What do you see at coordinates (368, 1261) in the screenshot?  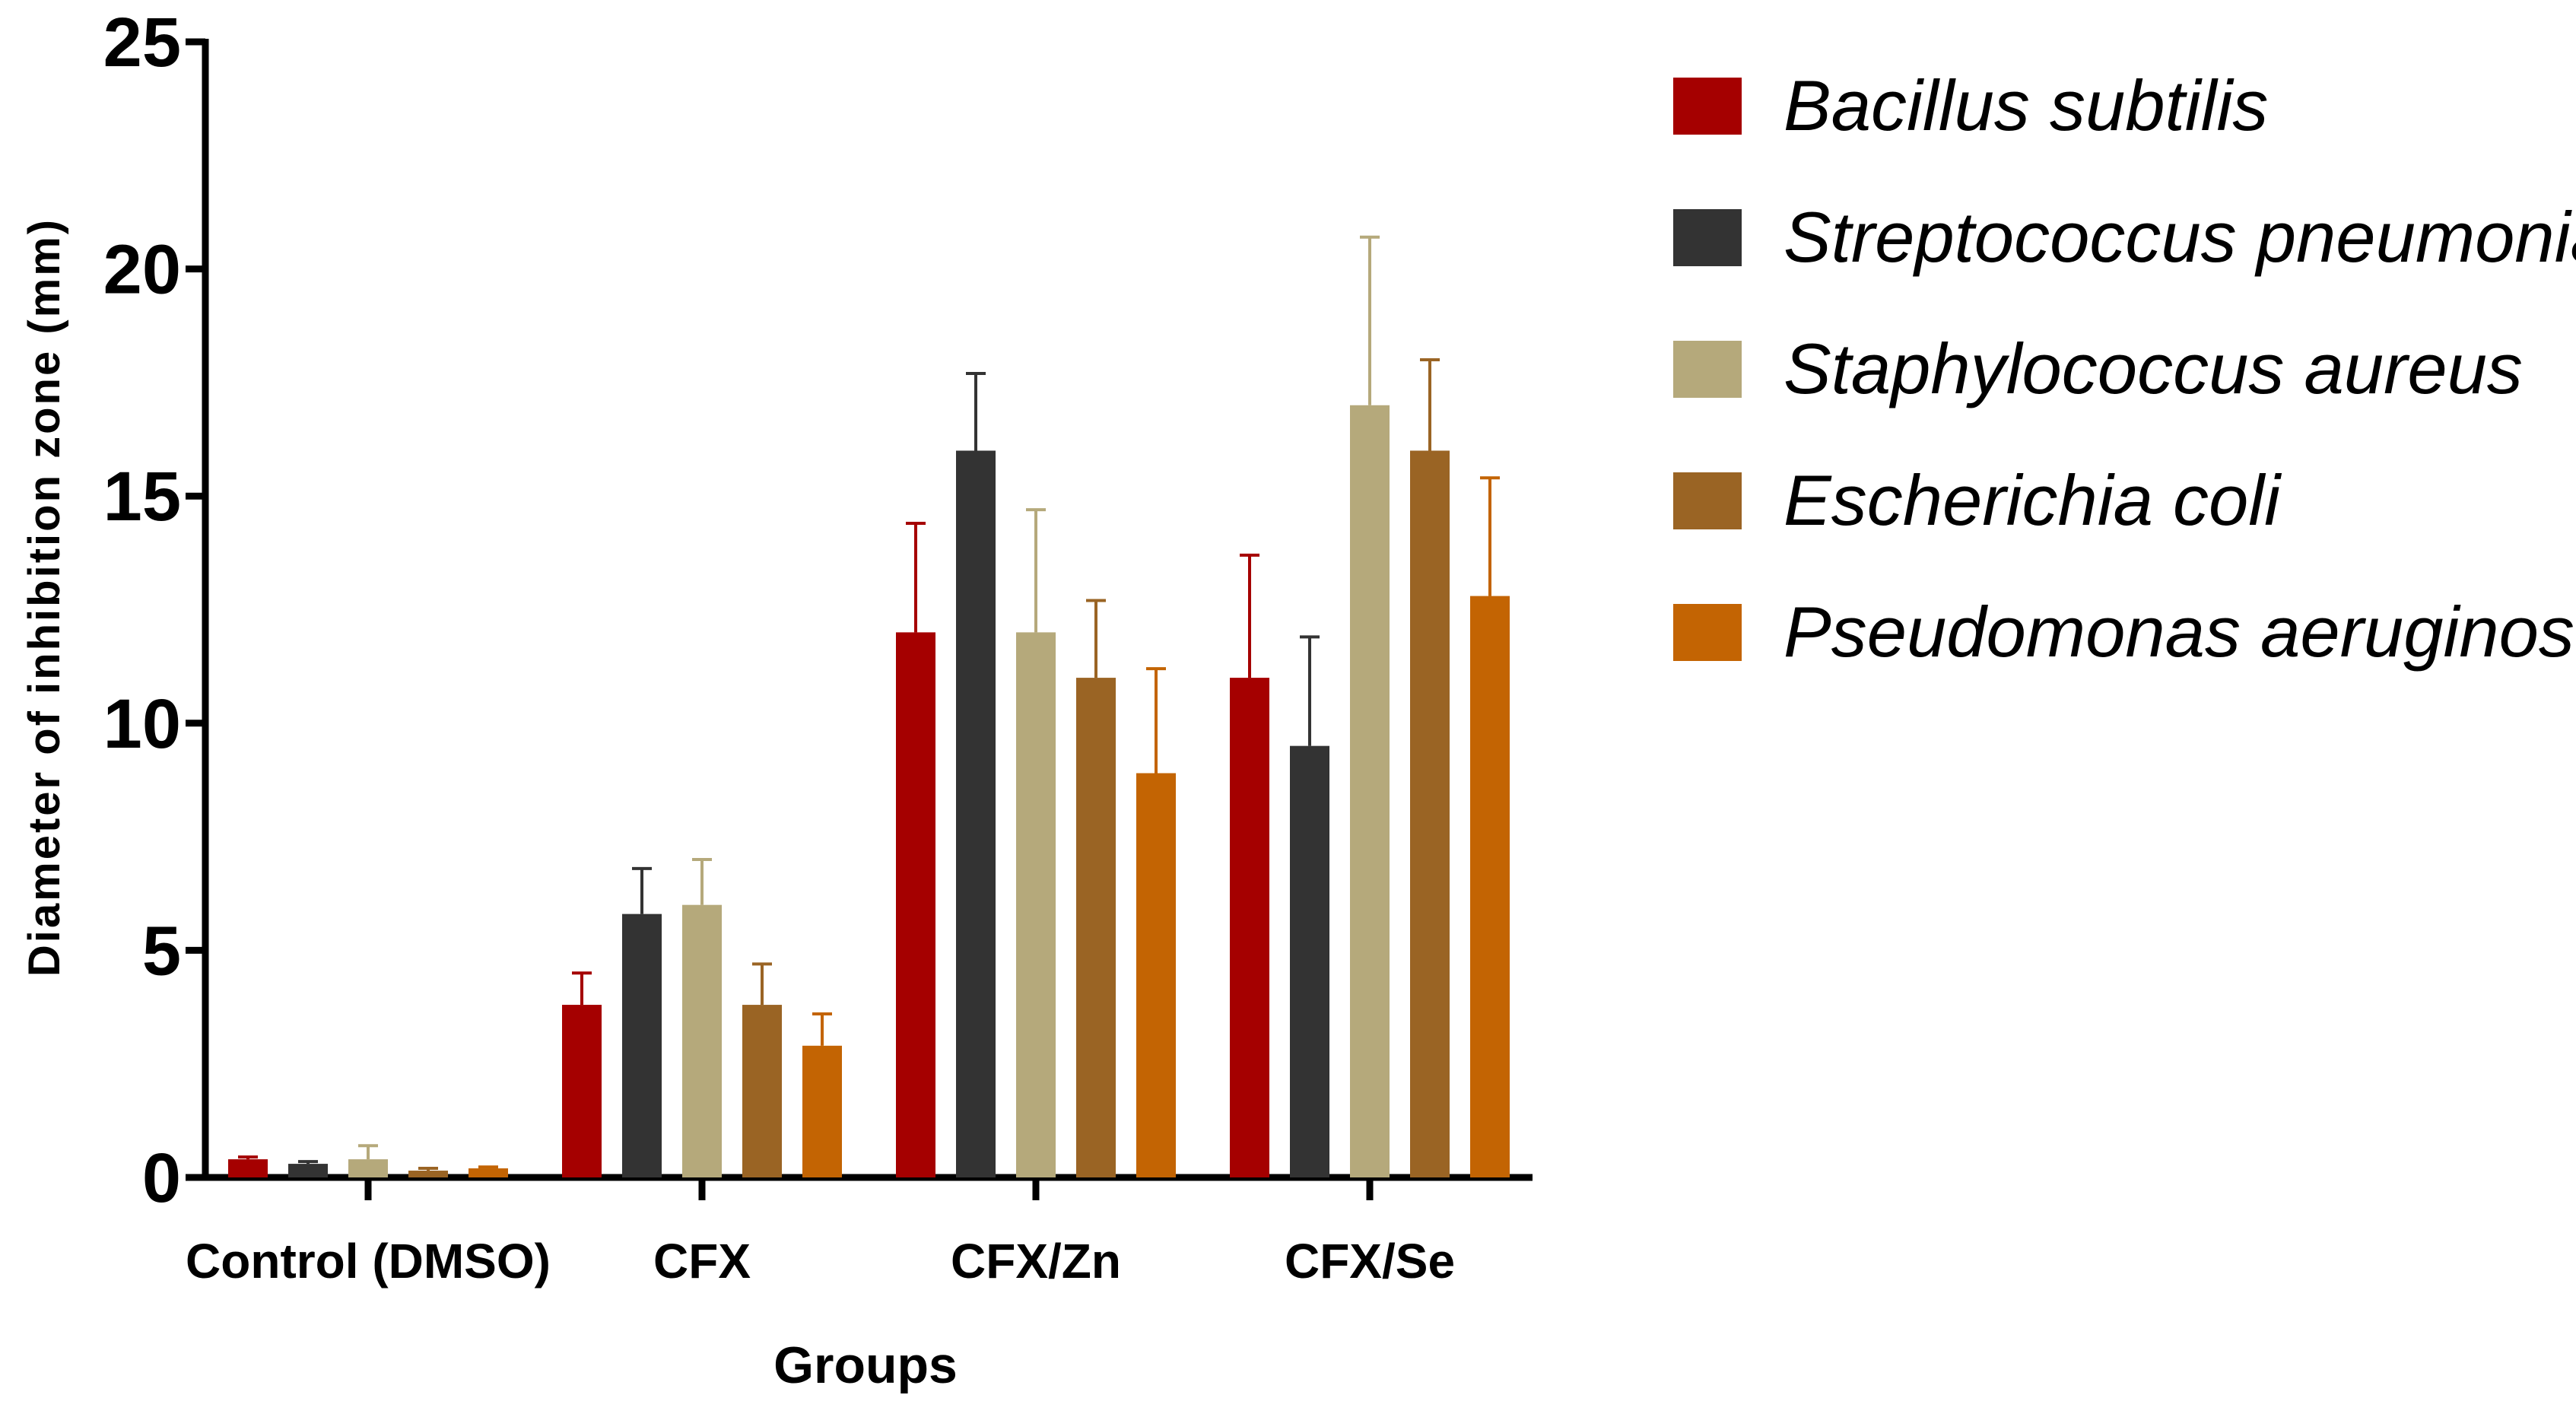 I see `x-category-label: Control (DMSO)` at bounding box center [368, 1261].